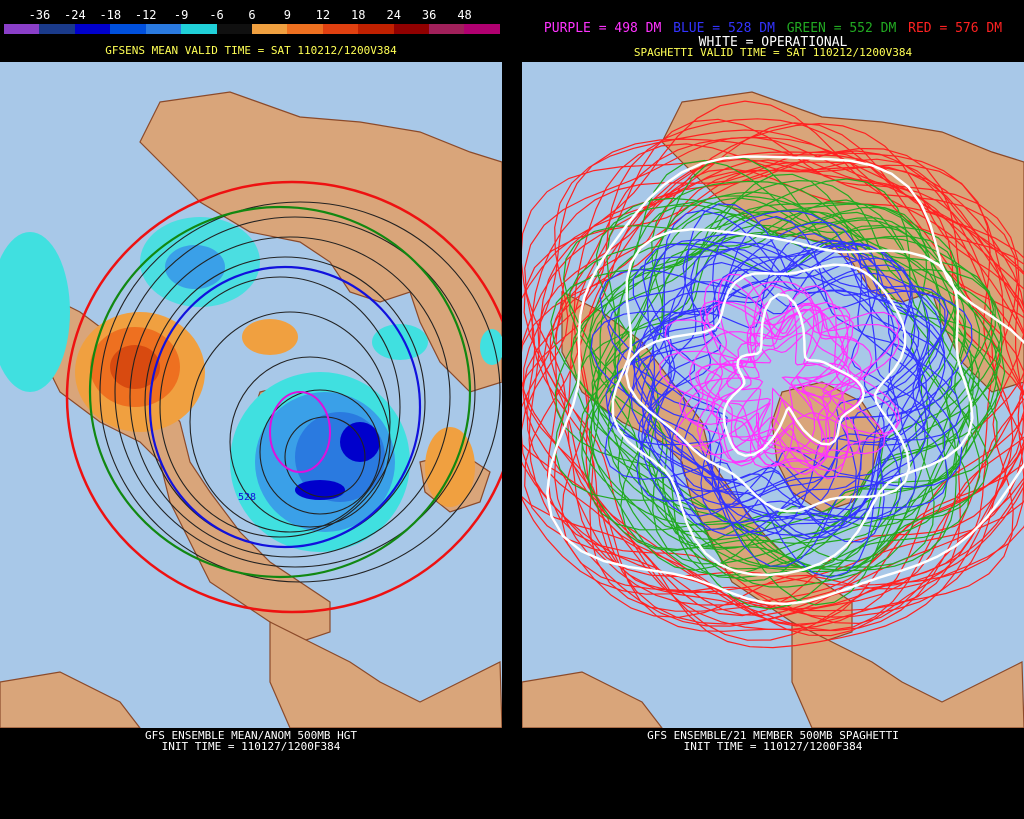 This screenshot has width=1024, height=819. I want to click on anomaly-colorbar, so click(252, 29).